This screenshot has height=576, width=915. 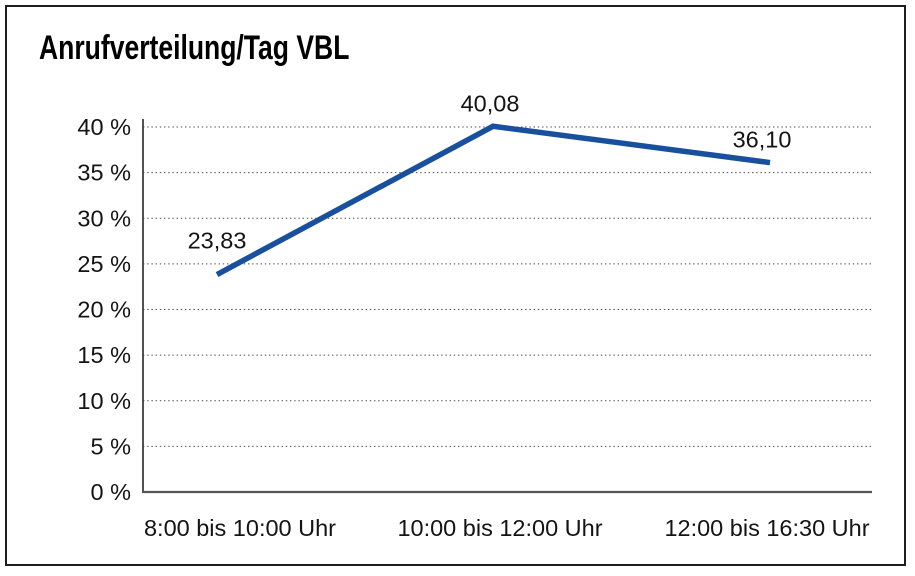 What do you see at coordinates (104, 355) in the screenshot?
I see `y-tick-label: 15 %` at bounding box center [104, 355].